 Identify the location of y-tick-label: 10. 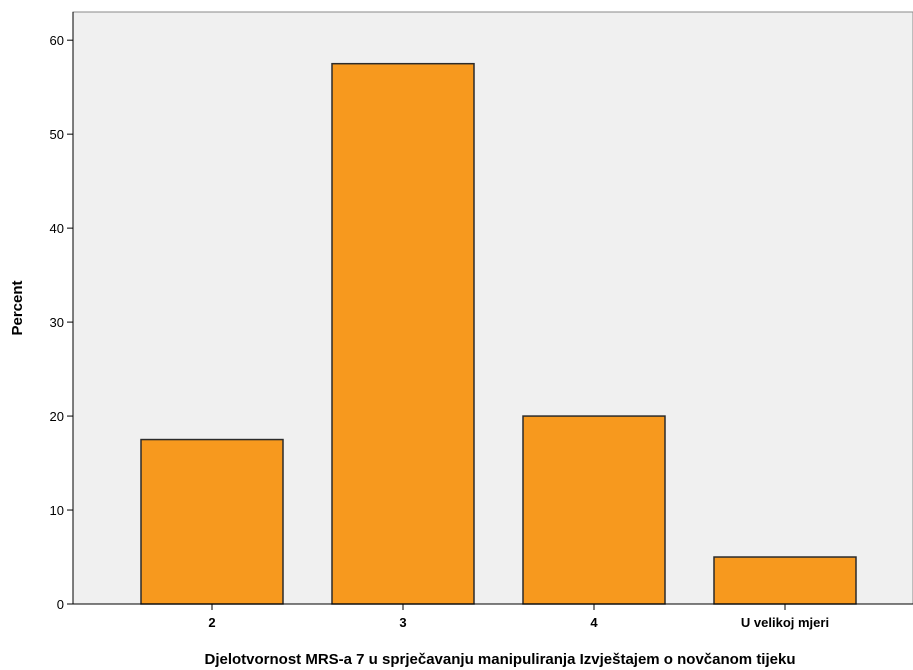
(57, 510).